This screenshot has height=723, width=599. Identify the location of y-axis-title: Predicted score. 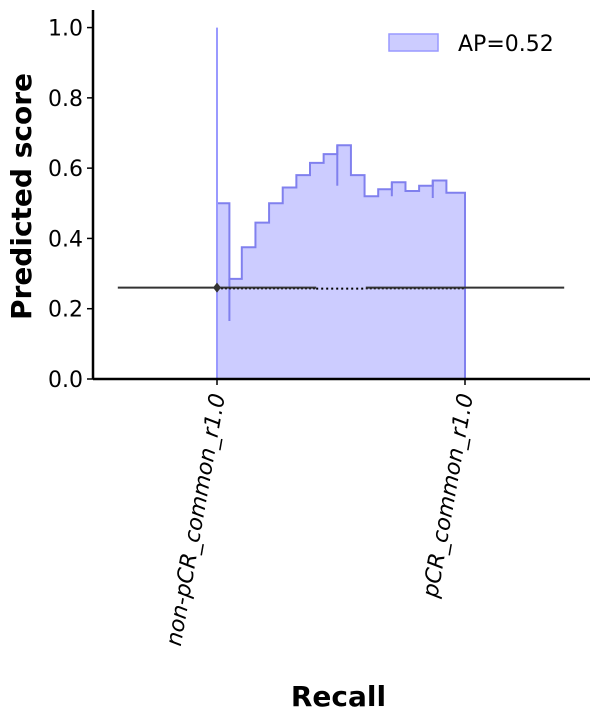
(21, 196).